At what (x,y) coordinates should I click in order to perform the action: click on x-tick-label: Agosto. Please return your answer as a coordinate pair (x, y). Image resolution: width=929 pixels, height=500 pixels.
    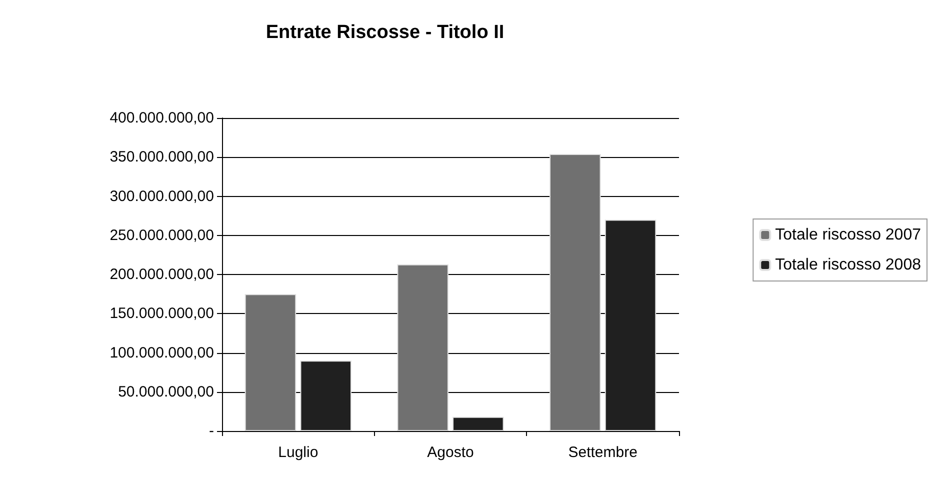
    Looking at the image, I should click on (450, 452).